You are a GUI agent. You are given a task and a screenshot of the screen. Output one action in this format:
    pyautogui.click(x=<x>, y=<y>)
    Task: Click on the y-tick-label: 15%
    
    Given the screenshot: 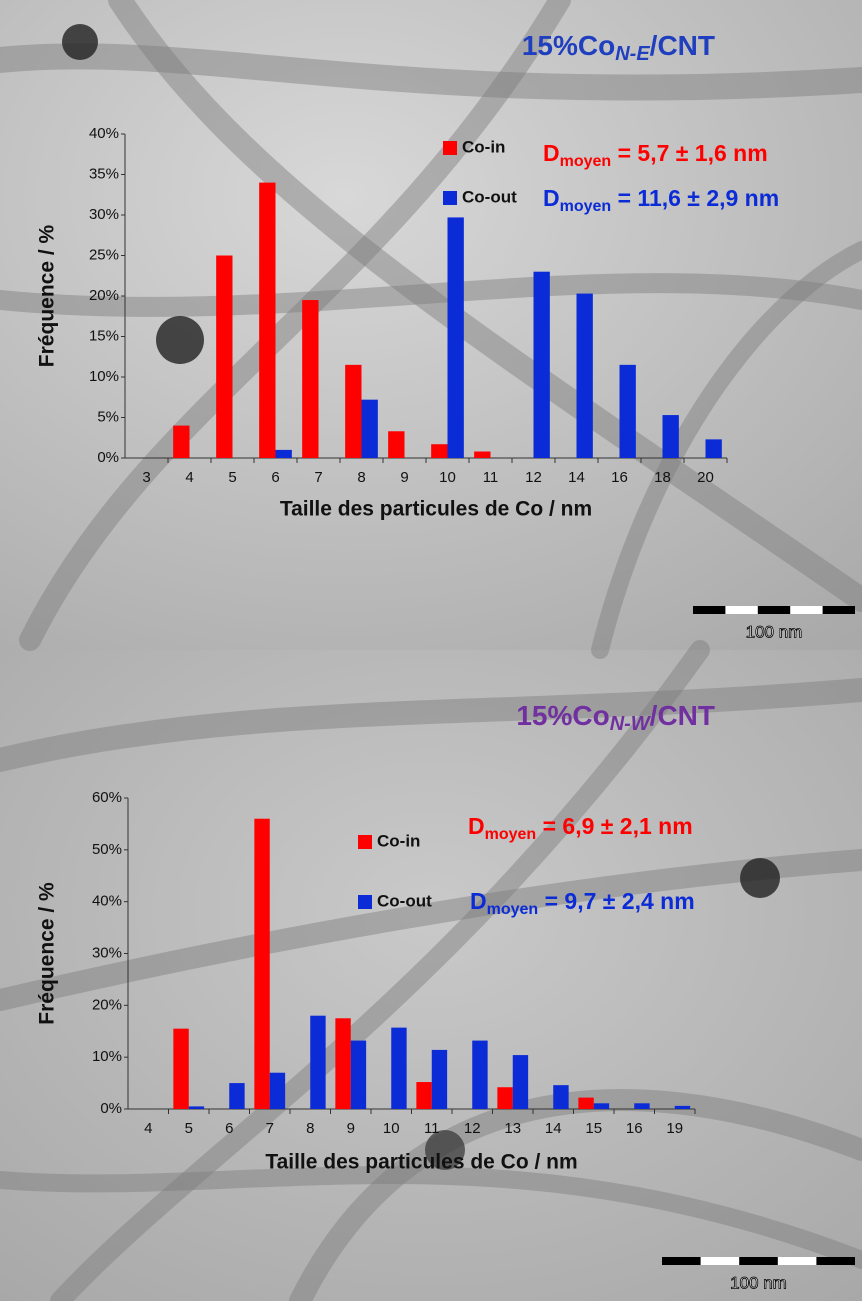 What is the action you would take?
    pyautogui.click(x=104, y=335)
    